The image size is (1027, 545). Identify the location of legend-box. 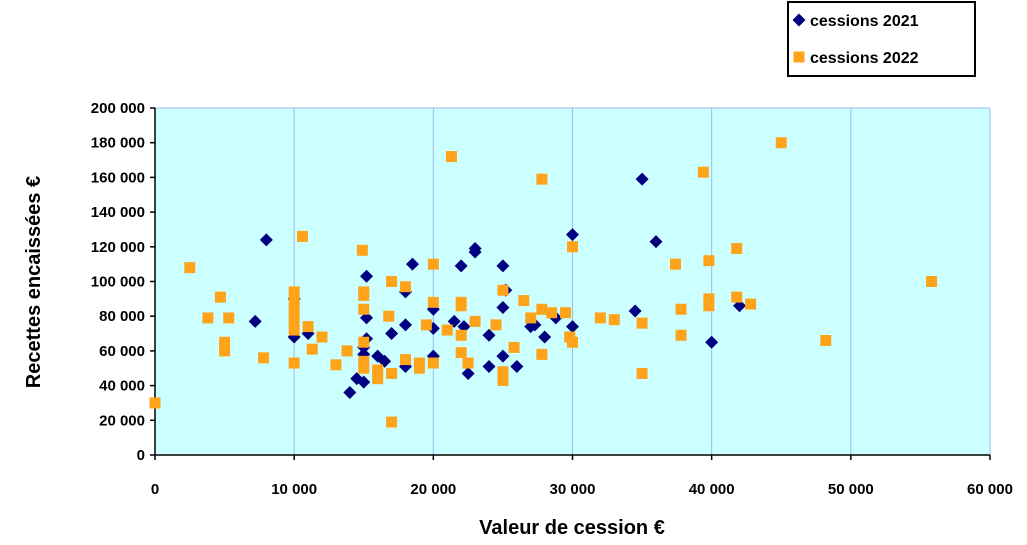
(881, 39).